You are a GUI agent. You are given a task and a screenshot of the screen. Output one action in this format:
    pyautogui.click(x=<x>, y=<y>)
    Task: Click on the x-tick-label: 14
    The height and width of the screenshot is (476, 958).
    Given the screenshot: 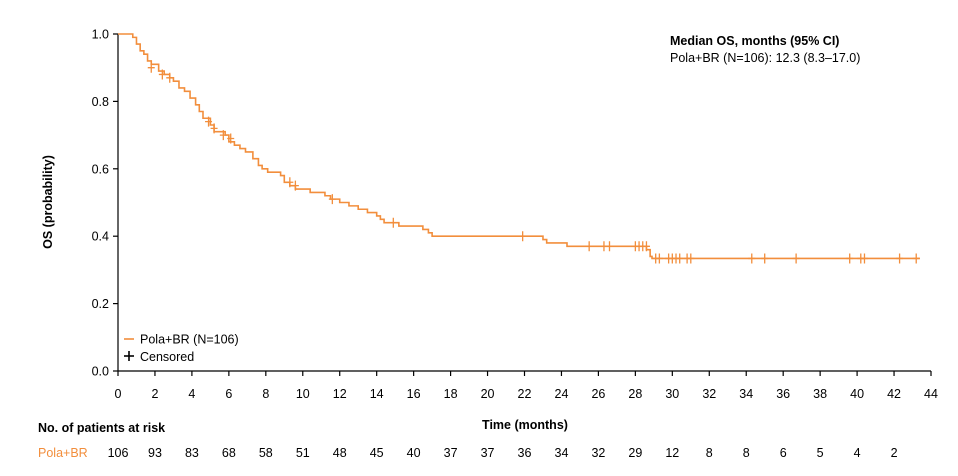 What is the action you would take?
    pyautogui.click(x=377, y=394)
    